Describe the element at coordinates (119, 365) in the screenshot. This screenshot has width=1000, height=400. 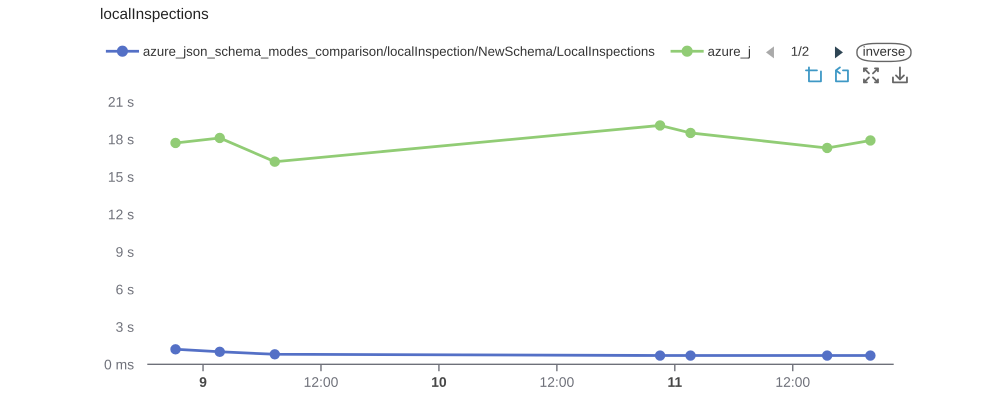
I see `y-tick-label: 0 ms` at that location.